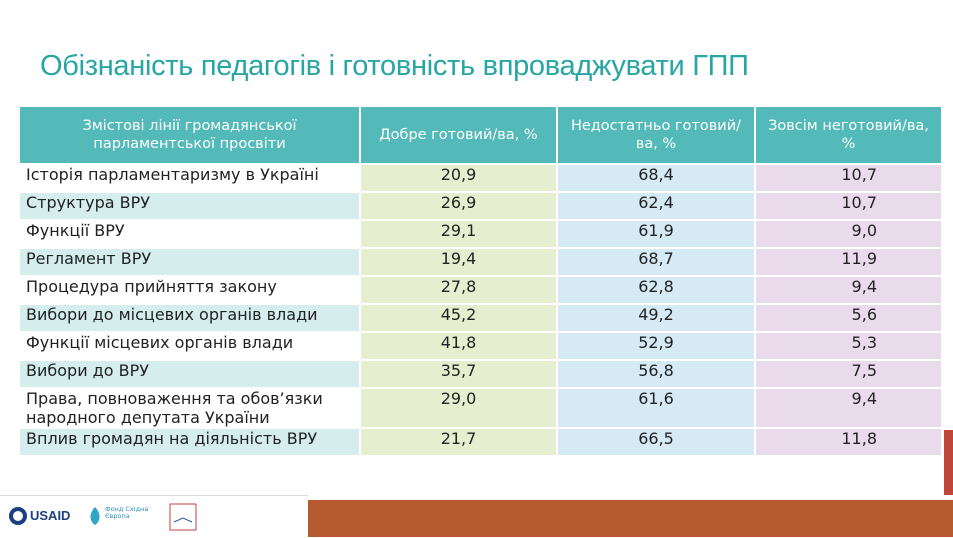 The image size is (953, 538). Describe the element at coordinates (848, 374) in the screenshot. I see `value-cell: 7,5` at that location.